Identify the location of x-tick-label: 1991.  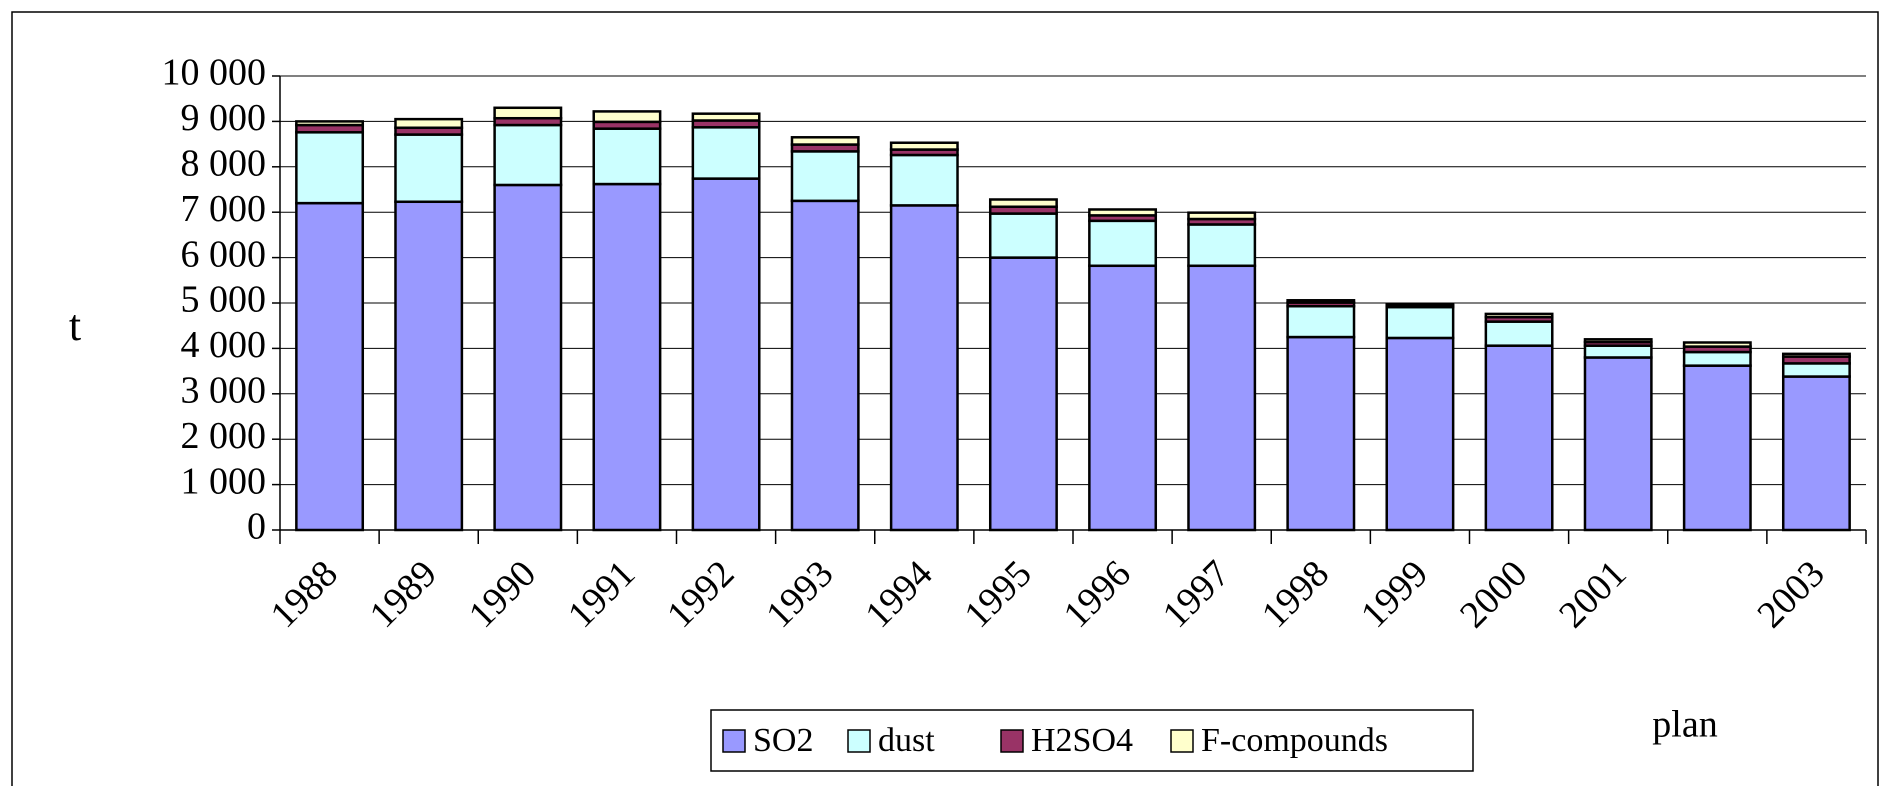
(601, 594).